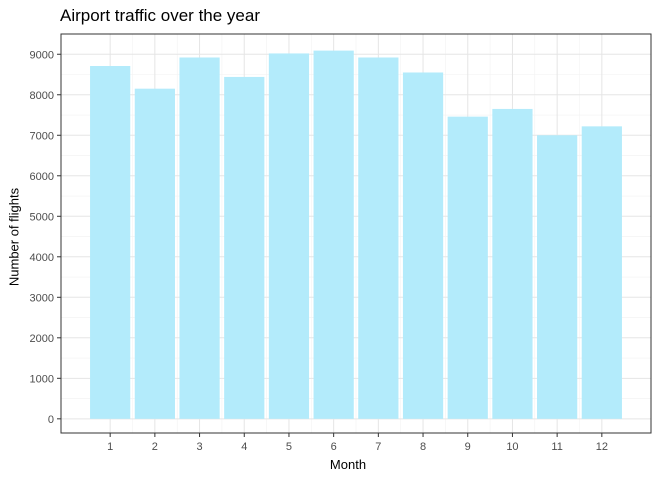 This screenshot has width=672, height=480. Describe the element at coordinates (468, 447) in the screenshot. I see `x-tick-label: 9` at that location.